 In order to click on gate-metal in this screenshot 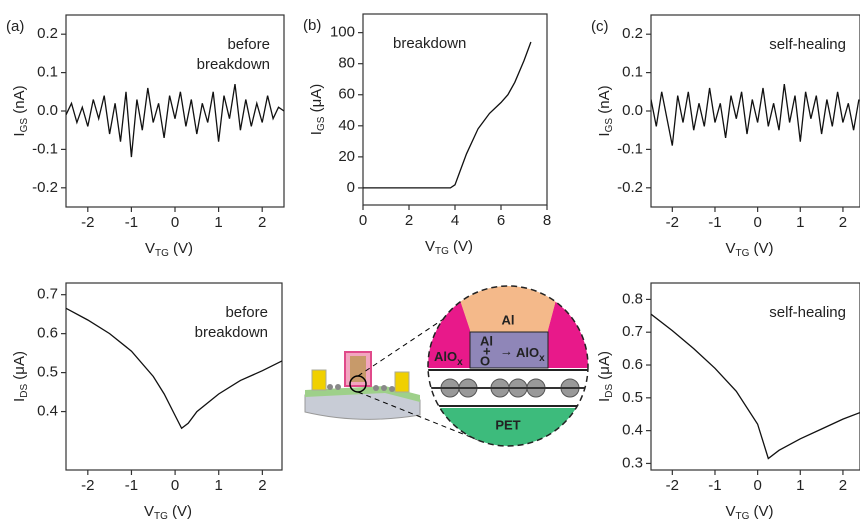, I will do `click(358, 369)`.